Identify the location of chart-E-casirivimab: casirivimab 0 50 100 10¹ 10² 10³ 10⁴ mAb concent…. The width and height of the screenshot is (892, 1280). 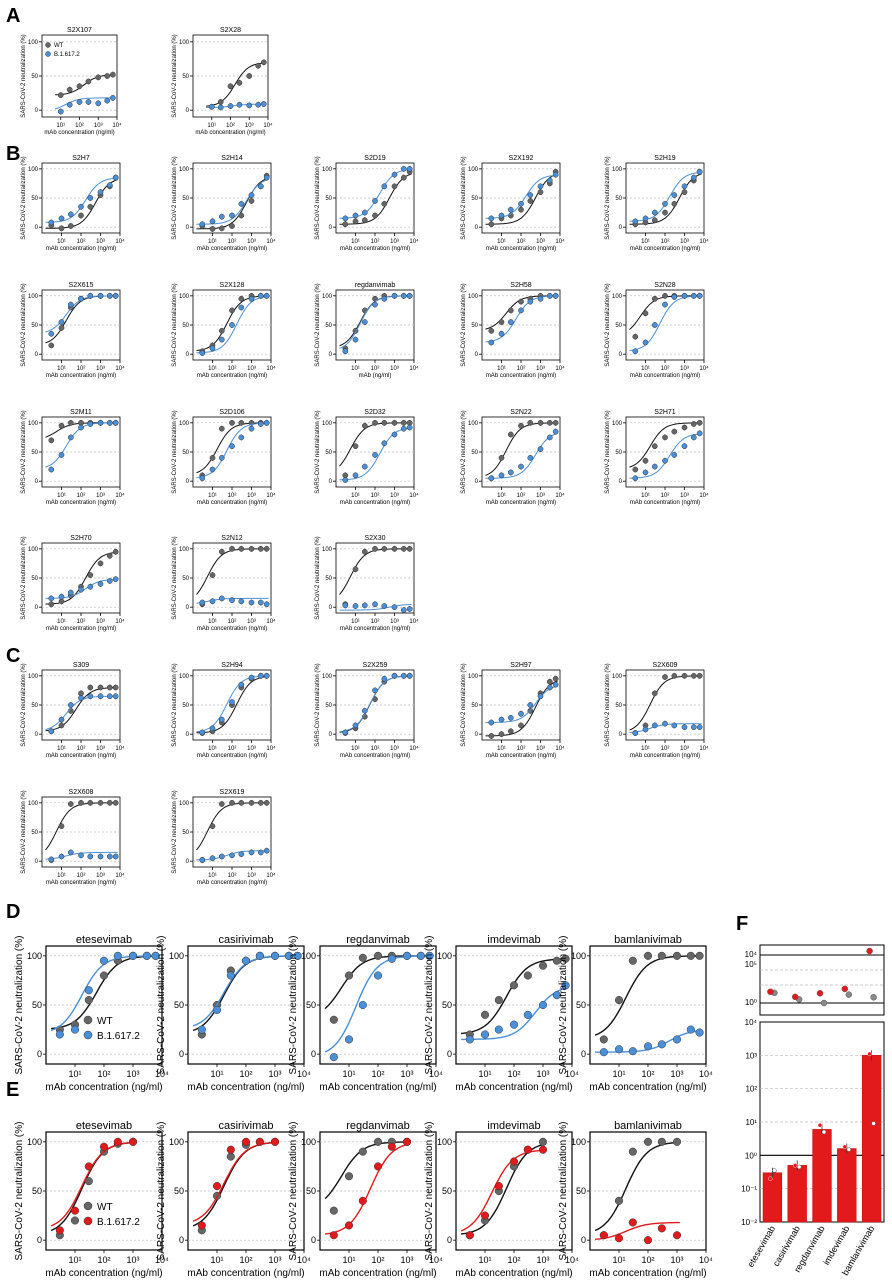
(233, 1199).